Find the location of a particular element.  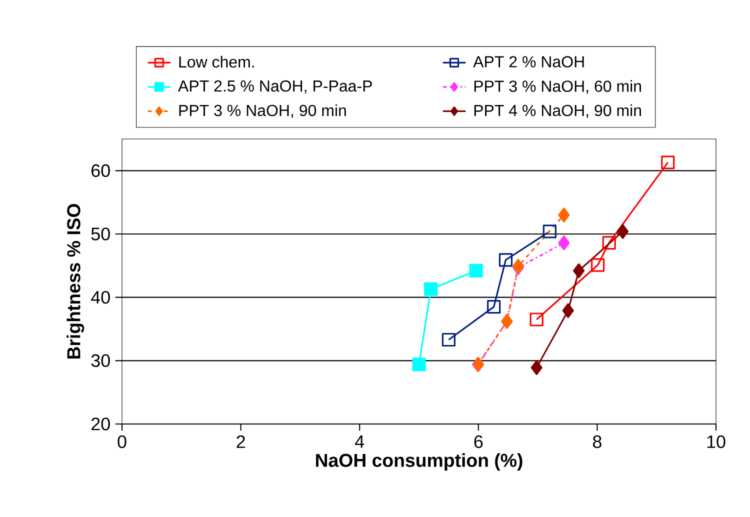

x-tick-label: 6 is located at coordinates (478, 441).